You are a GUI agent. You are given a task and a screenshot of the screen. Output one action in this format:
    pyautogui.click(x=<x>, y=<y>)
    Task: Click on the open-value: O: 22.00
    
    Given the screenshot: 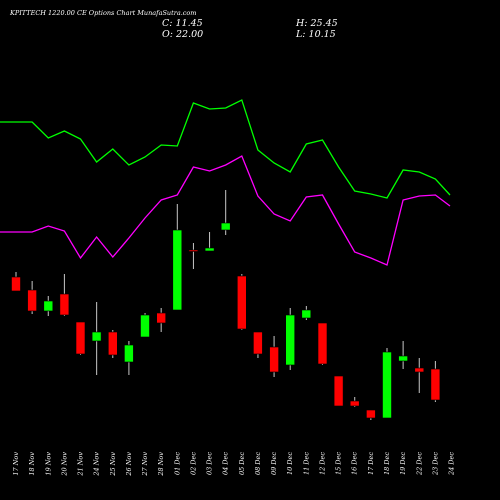 What is the action you would take?
    pyautogui.click(x=182, y=34)
    